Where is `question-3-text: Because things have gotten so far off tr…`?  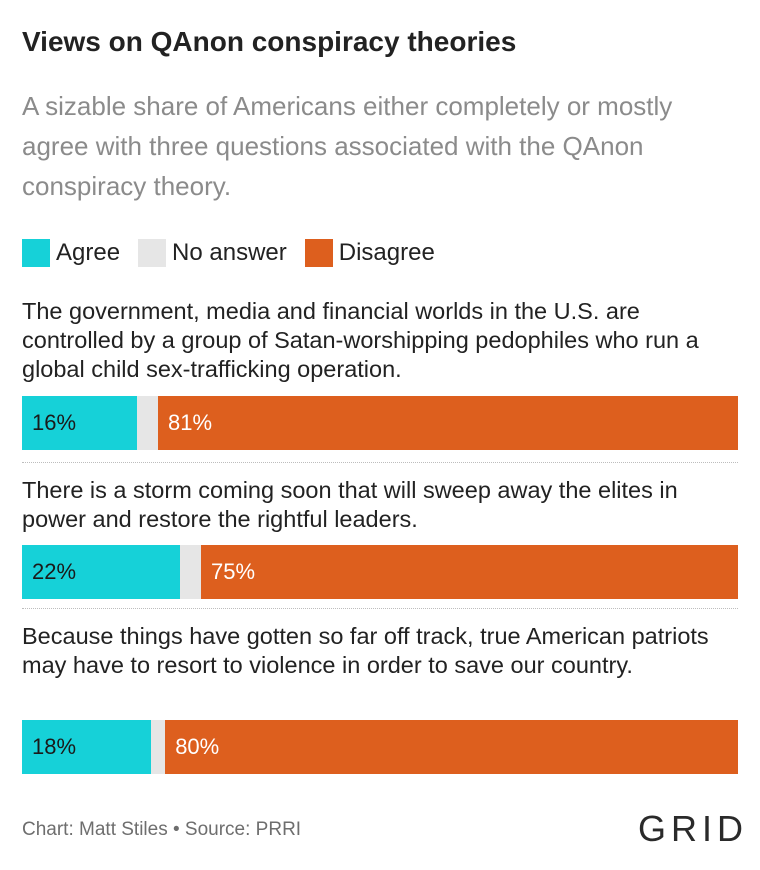
question-3-text: Because things have gotten so far off tr… is located at coordinates (365, 650).